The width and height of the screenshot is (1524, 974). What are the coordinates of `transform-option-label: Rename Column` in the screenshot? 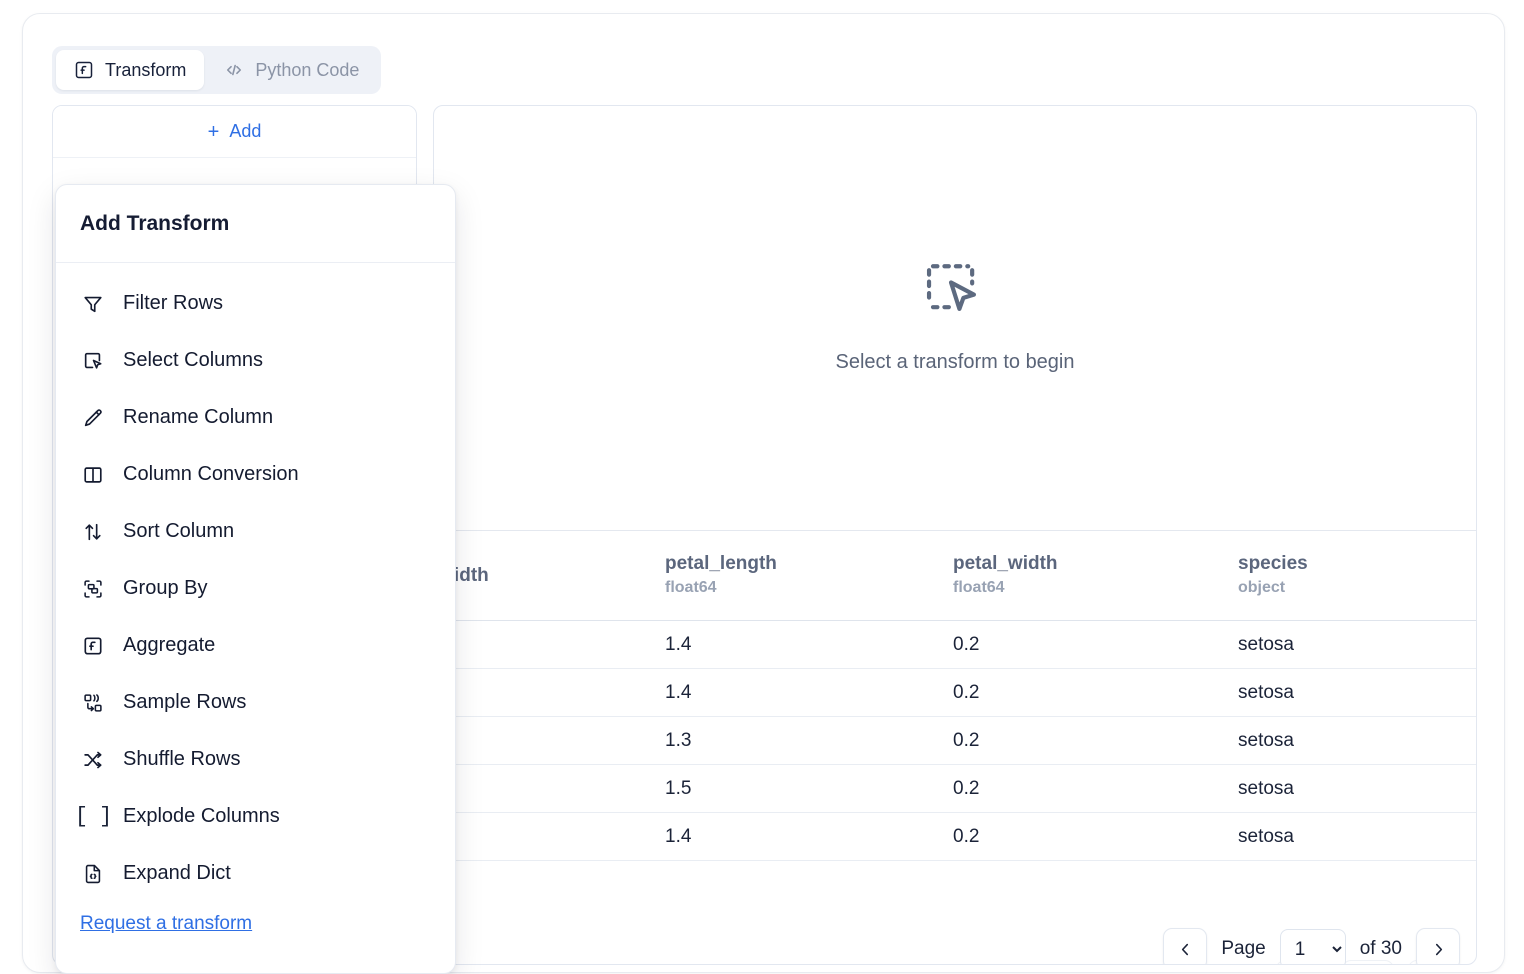 It's located at (198, 417).